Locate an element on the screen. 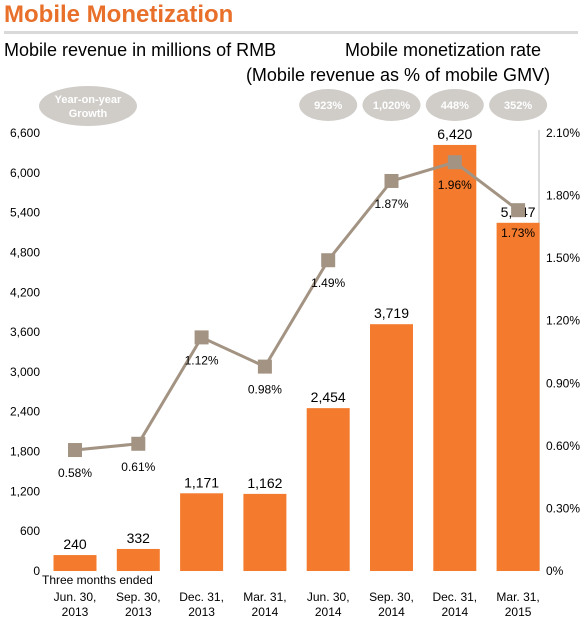  right-axis-ticks: 0% 0.30% 0.60% 0.90% 1.20% 1.50% 1.80% 2.10% is located at coordinates (563, 352).